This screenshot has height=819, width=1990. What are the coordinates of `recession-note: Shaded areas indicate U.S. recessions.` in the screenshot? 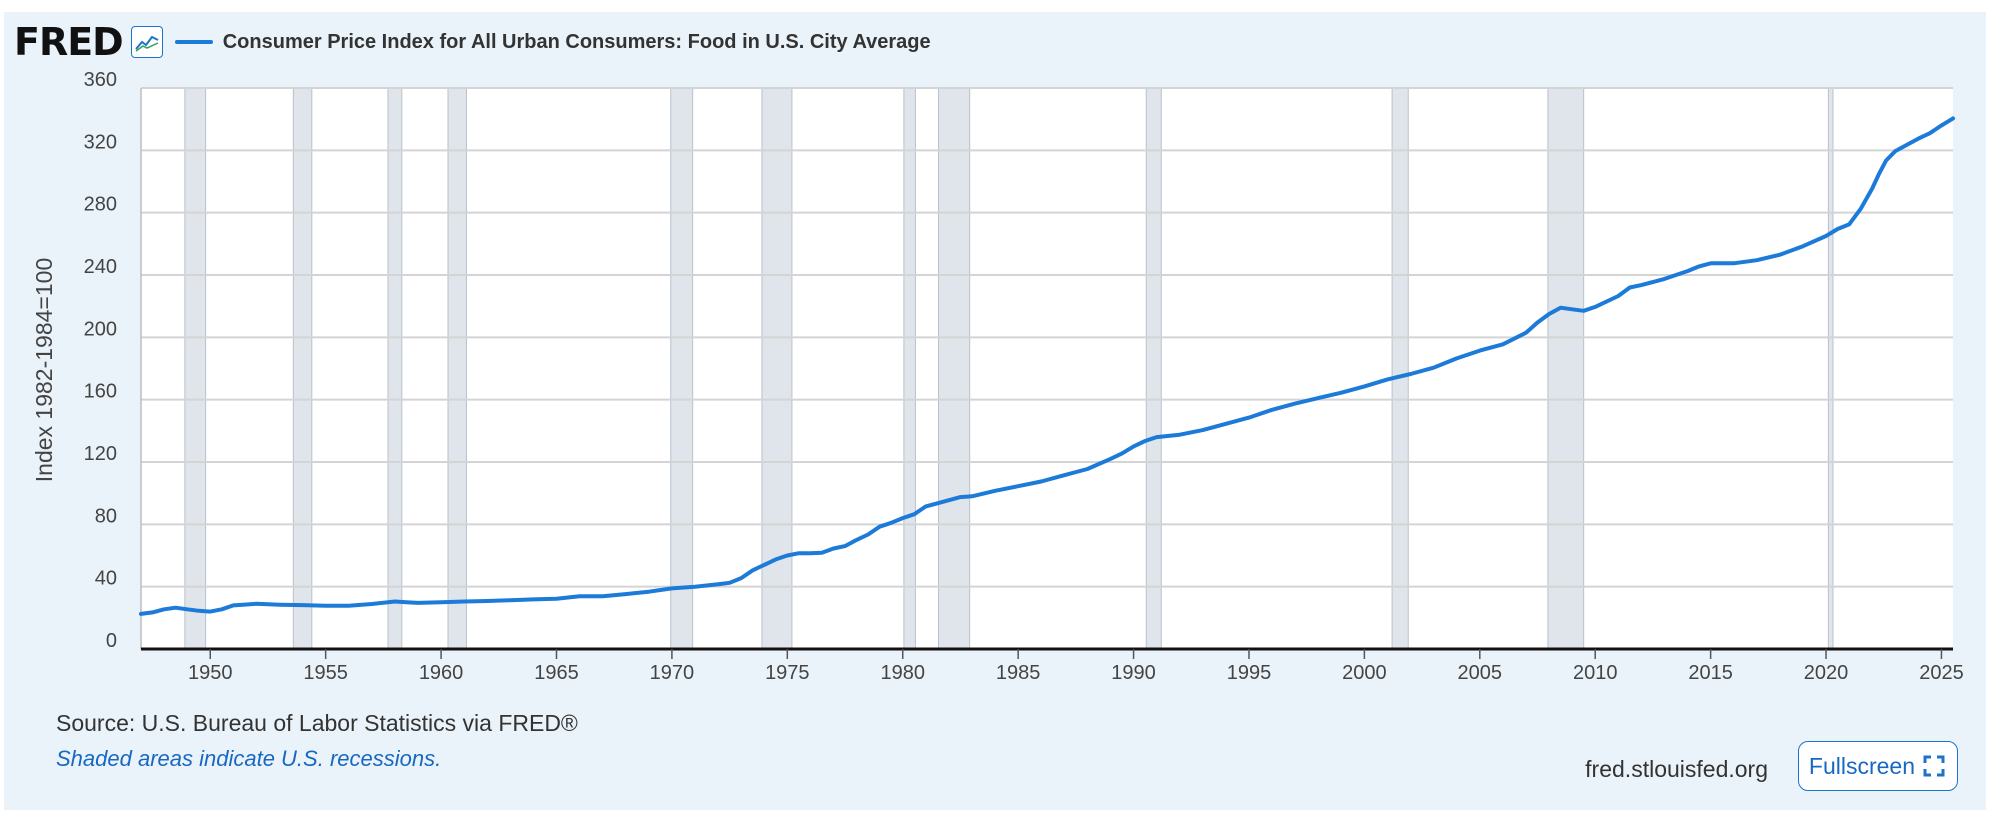 It's located at (249, 758).